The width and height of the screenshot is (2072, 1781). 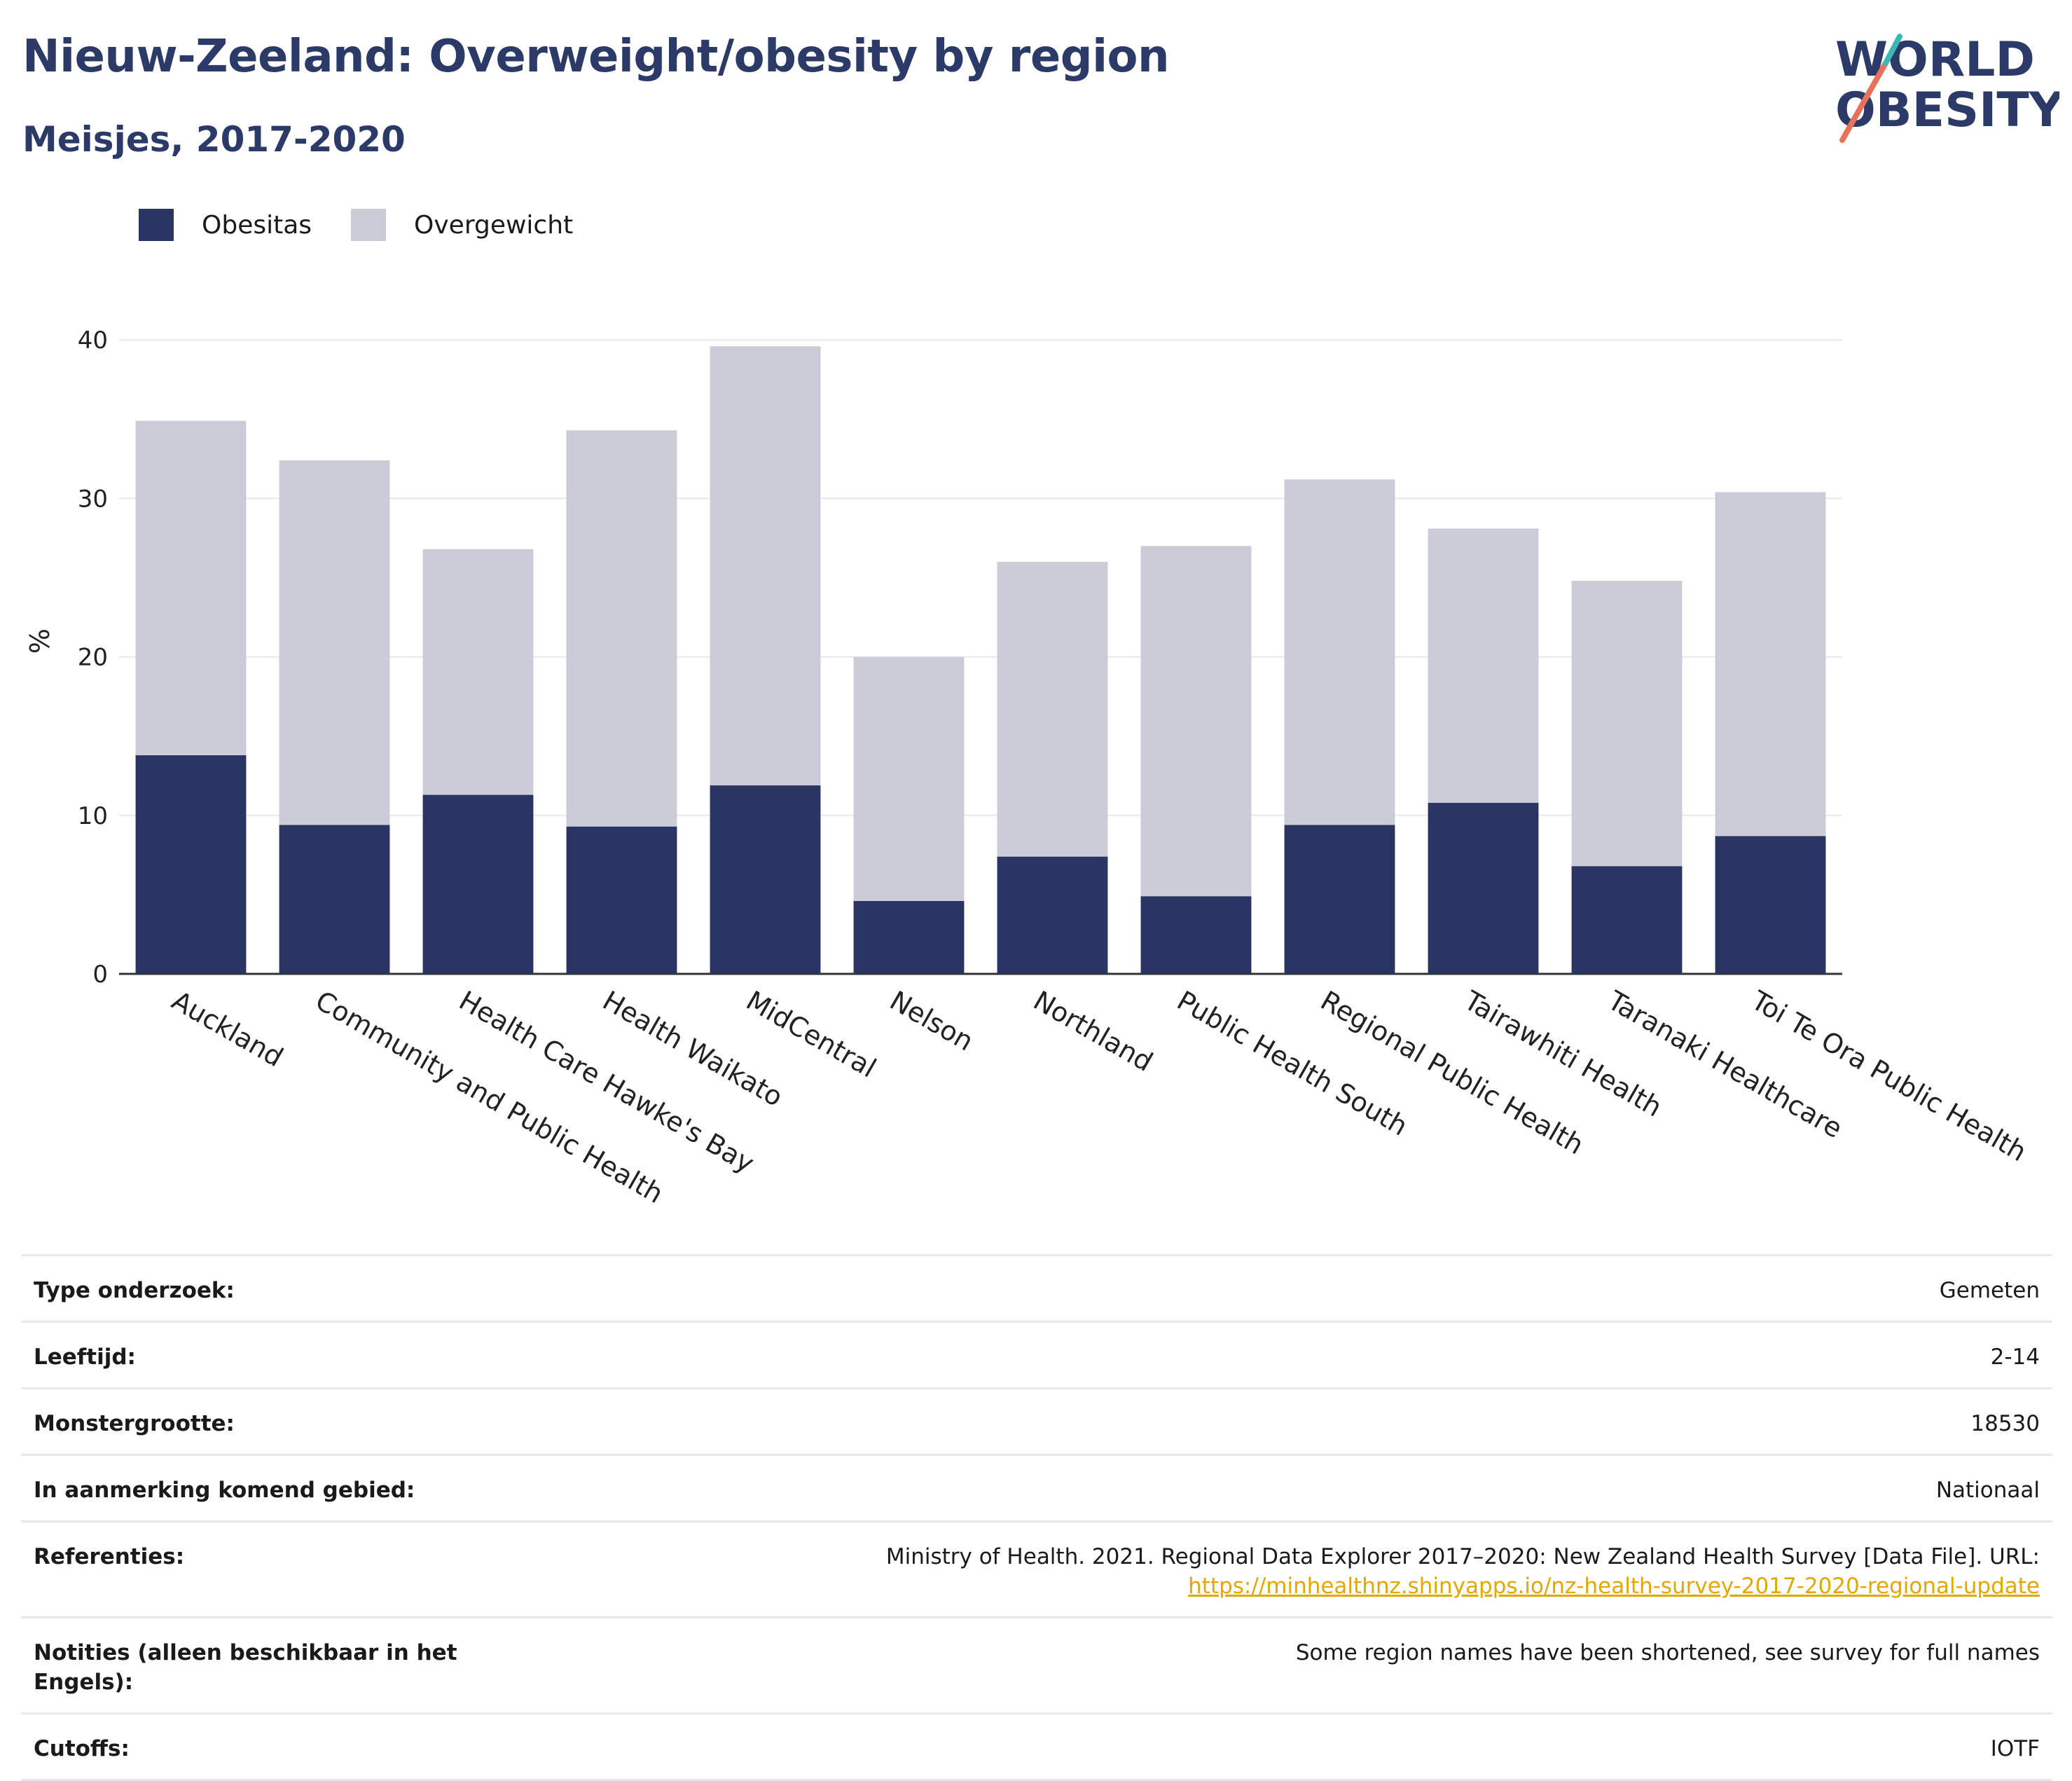 I want to click on meta-key: Leeftijd:, so click(x=85, y=1357).